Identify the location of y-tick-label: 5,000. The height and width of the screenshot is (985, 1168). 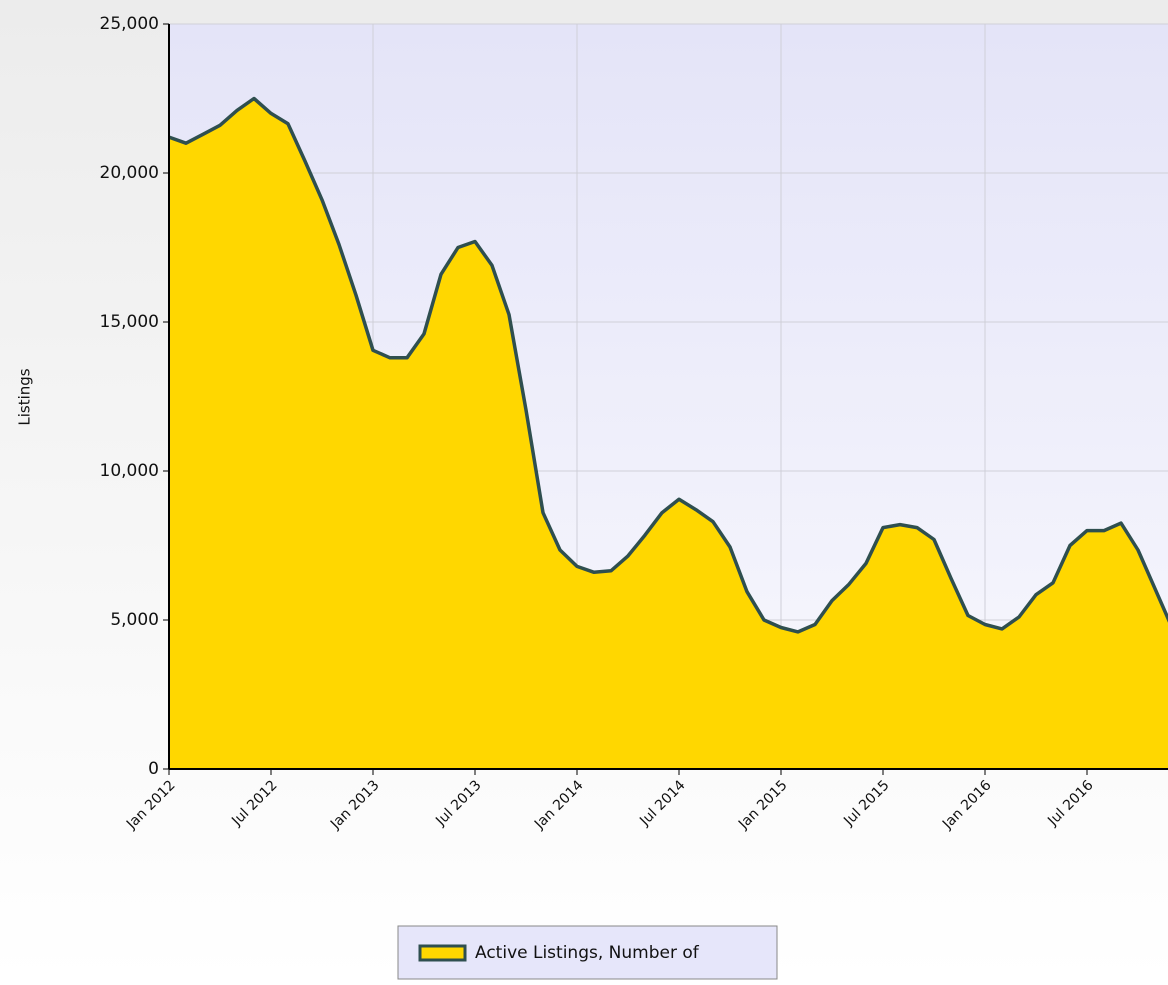
(134, 620).